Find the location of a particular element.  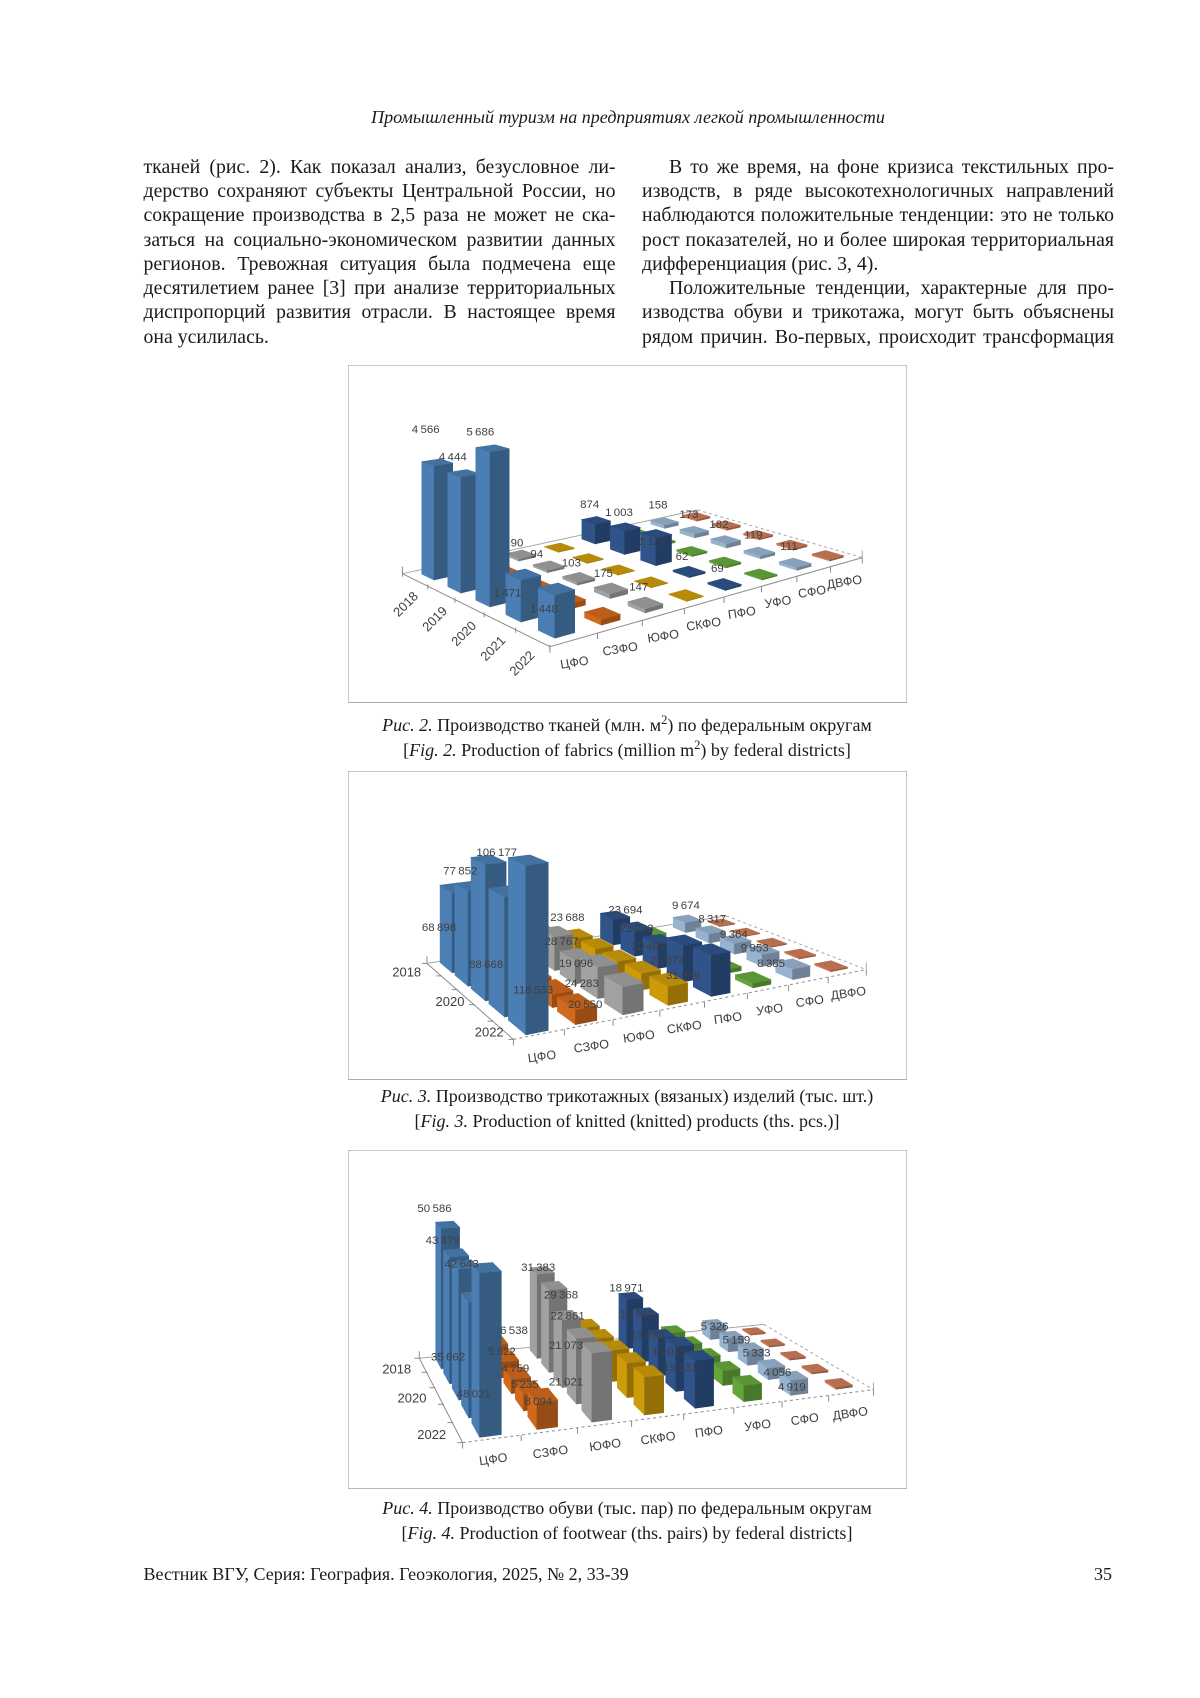

svg-text: 88 668 is located at coordinates (486, 965).